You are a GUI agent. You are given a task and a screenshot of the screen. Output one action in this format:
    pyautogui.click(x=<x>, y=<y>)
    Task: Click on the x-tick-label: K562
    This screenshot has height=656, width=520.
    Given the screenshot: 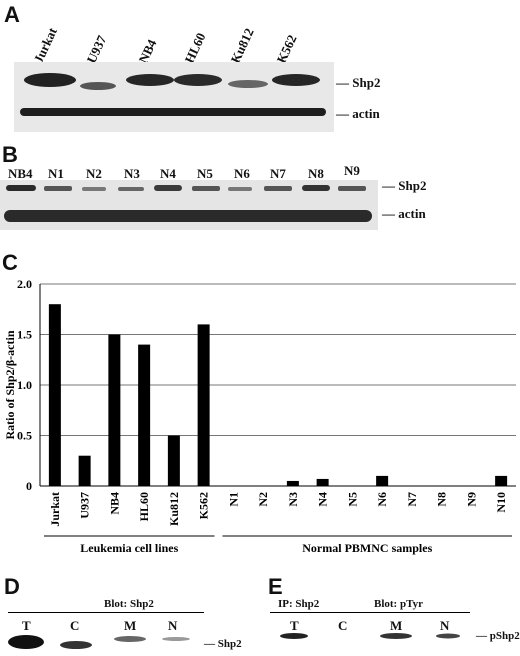 What is the action you would take?
    pyautogui.click(x=204, y=505)
    